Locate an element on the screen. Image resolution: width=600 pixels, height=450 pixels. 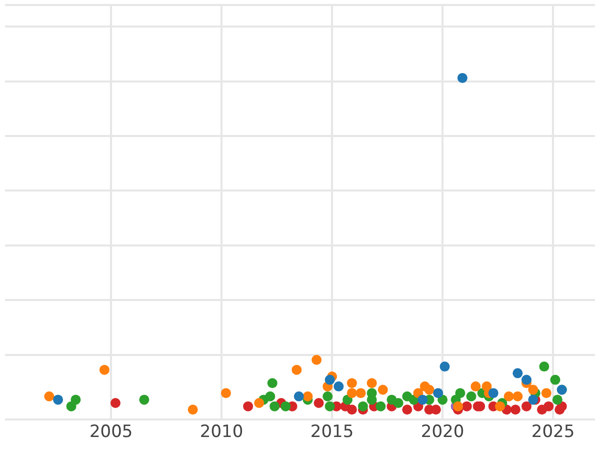
x-tick-label: 2015 is located at coordinates (332, 432).